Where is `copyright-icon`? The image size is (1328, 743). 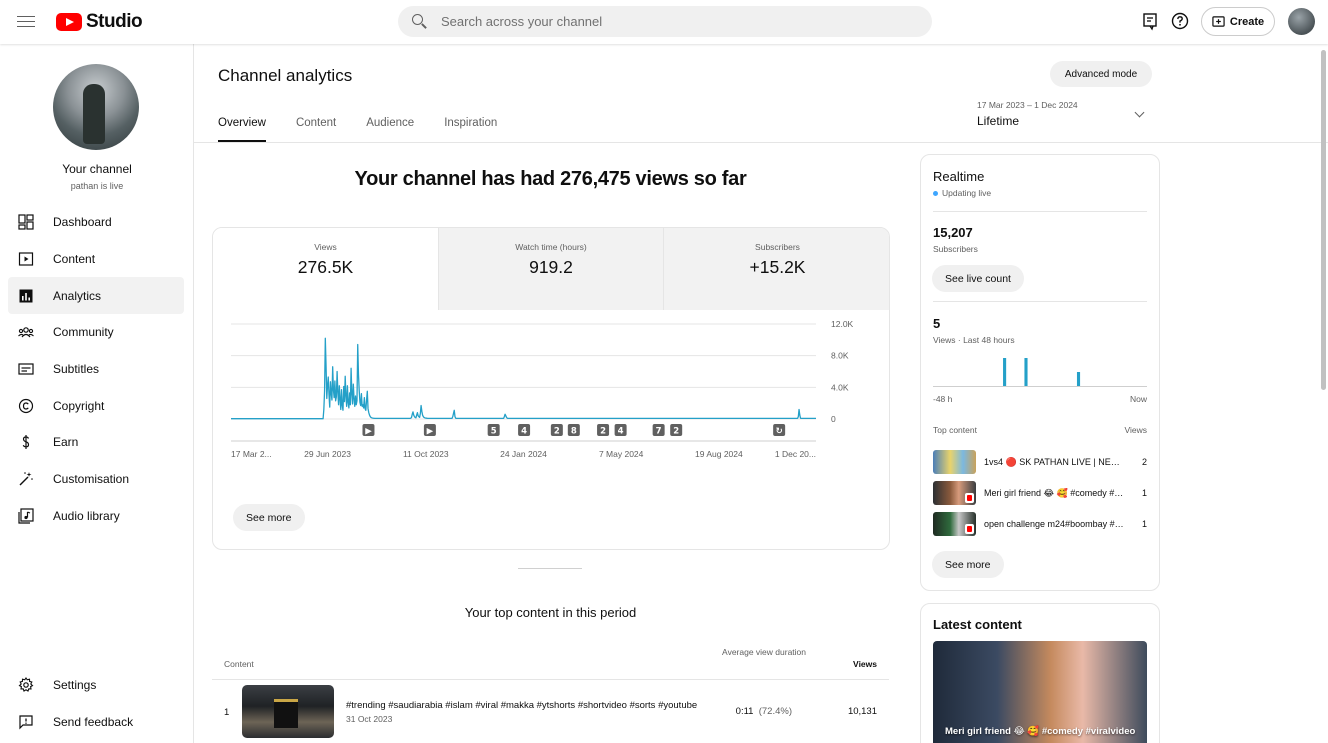 copyright-icon is located at coordinates (26, 405).